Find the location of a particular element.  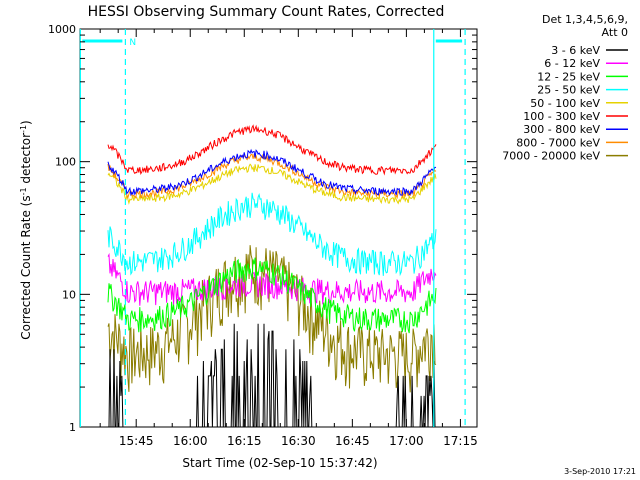

x-tick-label: 16:00 is located at coordinates (190, 441).